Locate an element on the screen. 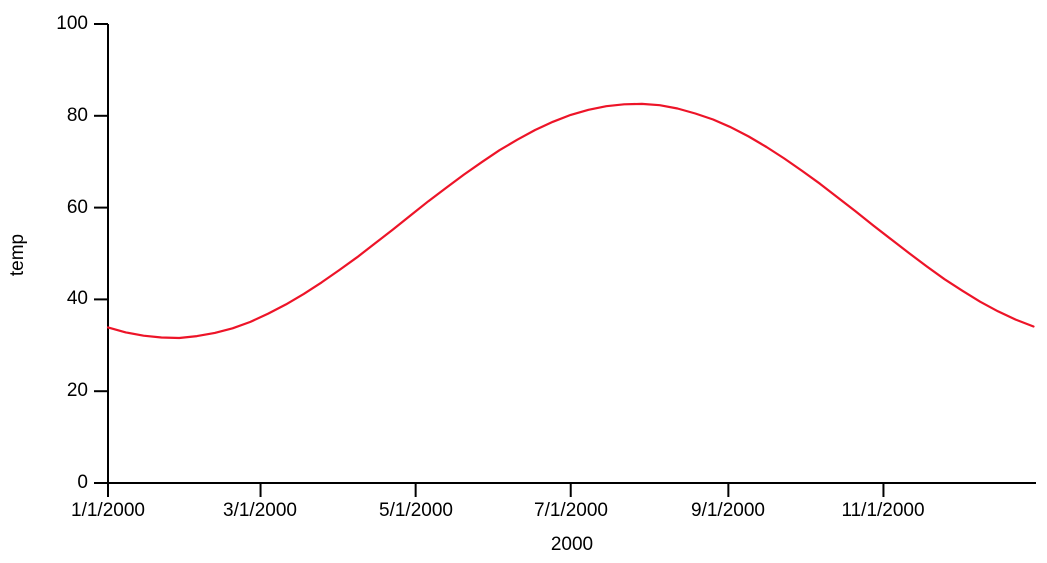  y-tick-label-100: 100 is located at coordinates (72, 23).